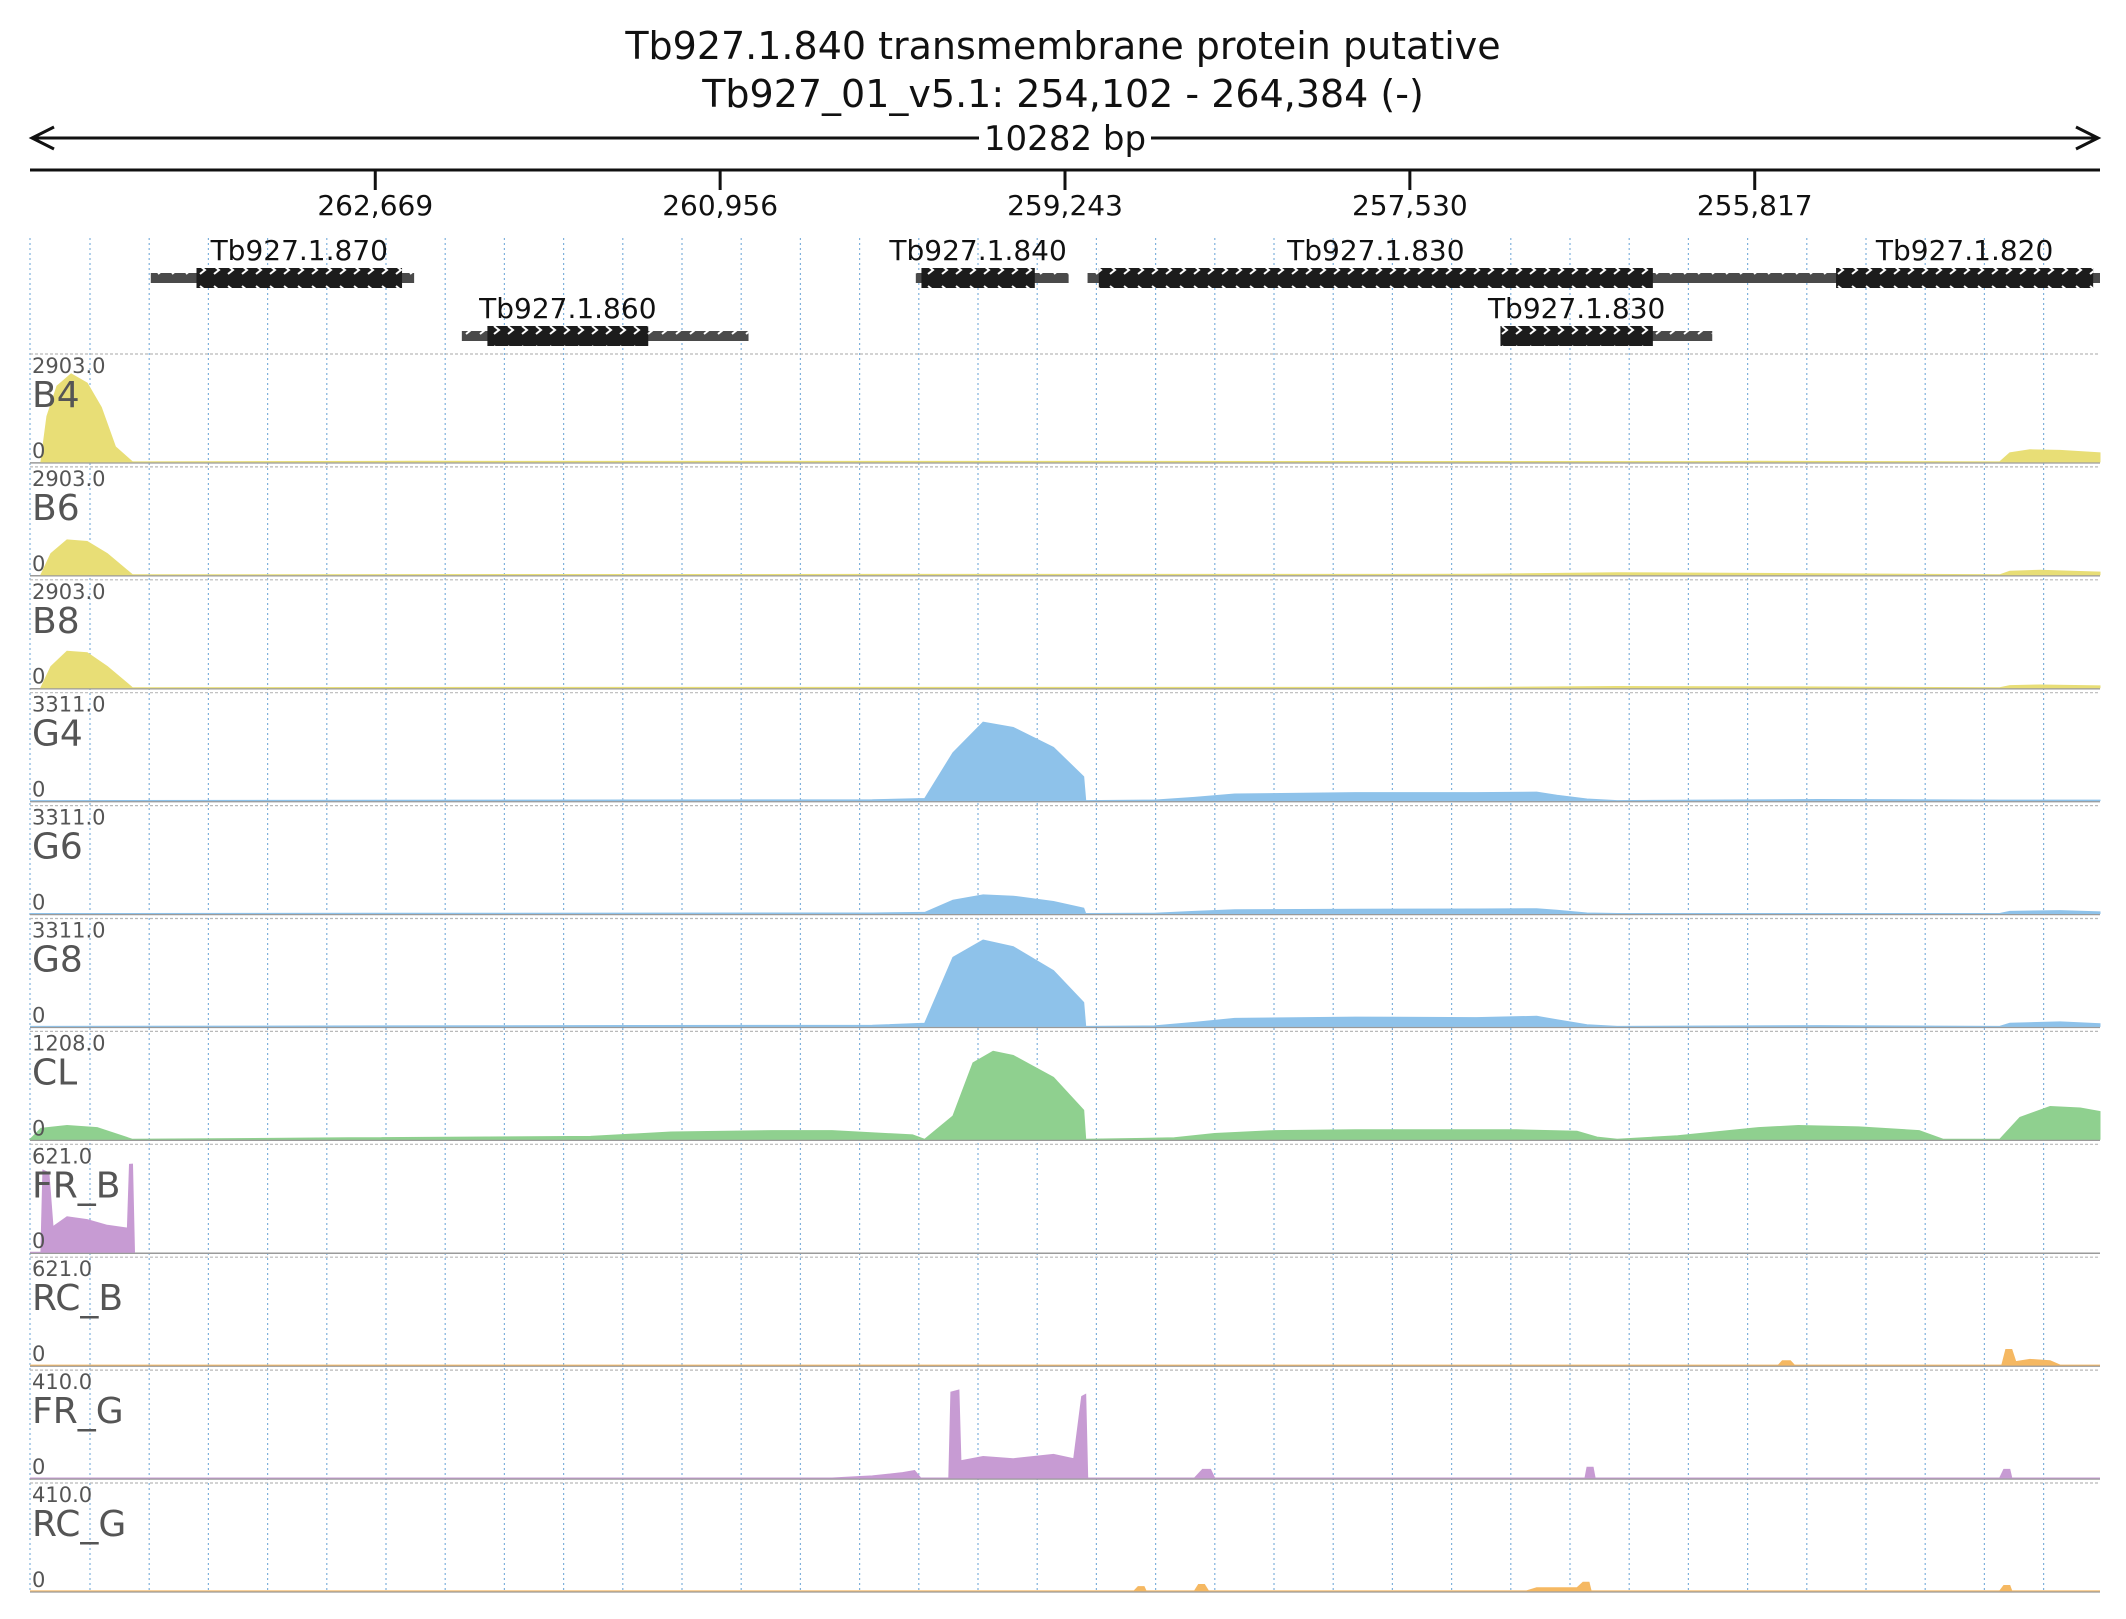 Image resolution: width=2126 pixels, height=1619 pixels. I want to click on track-g8: 3311.0G8 0, so click(1065, 973).